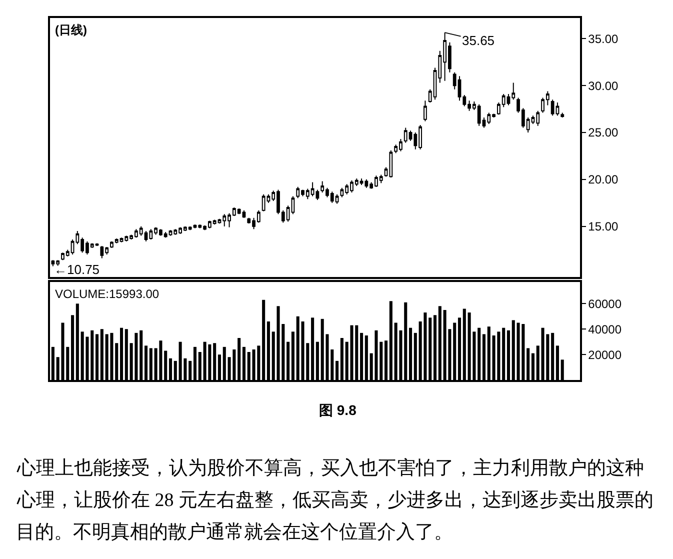 This screenshot has height=559, width=673. Describe the element at coordinates (603, 39) in the screenshot. I see `y-tick-label: 35.00` at that location.